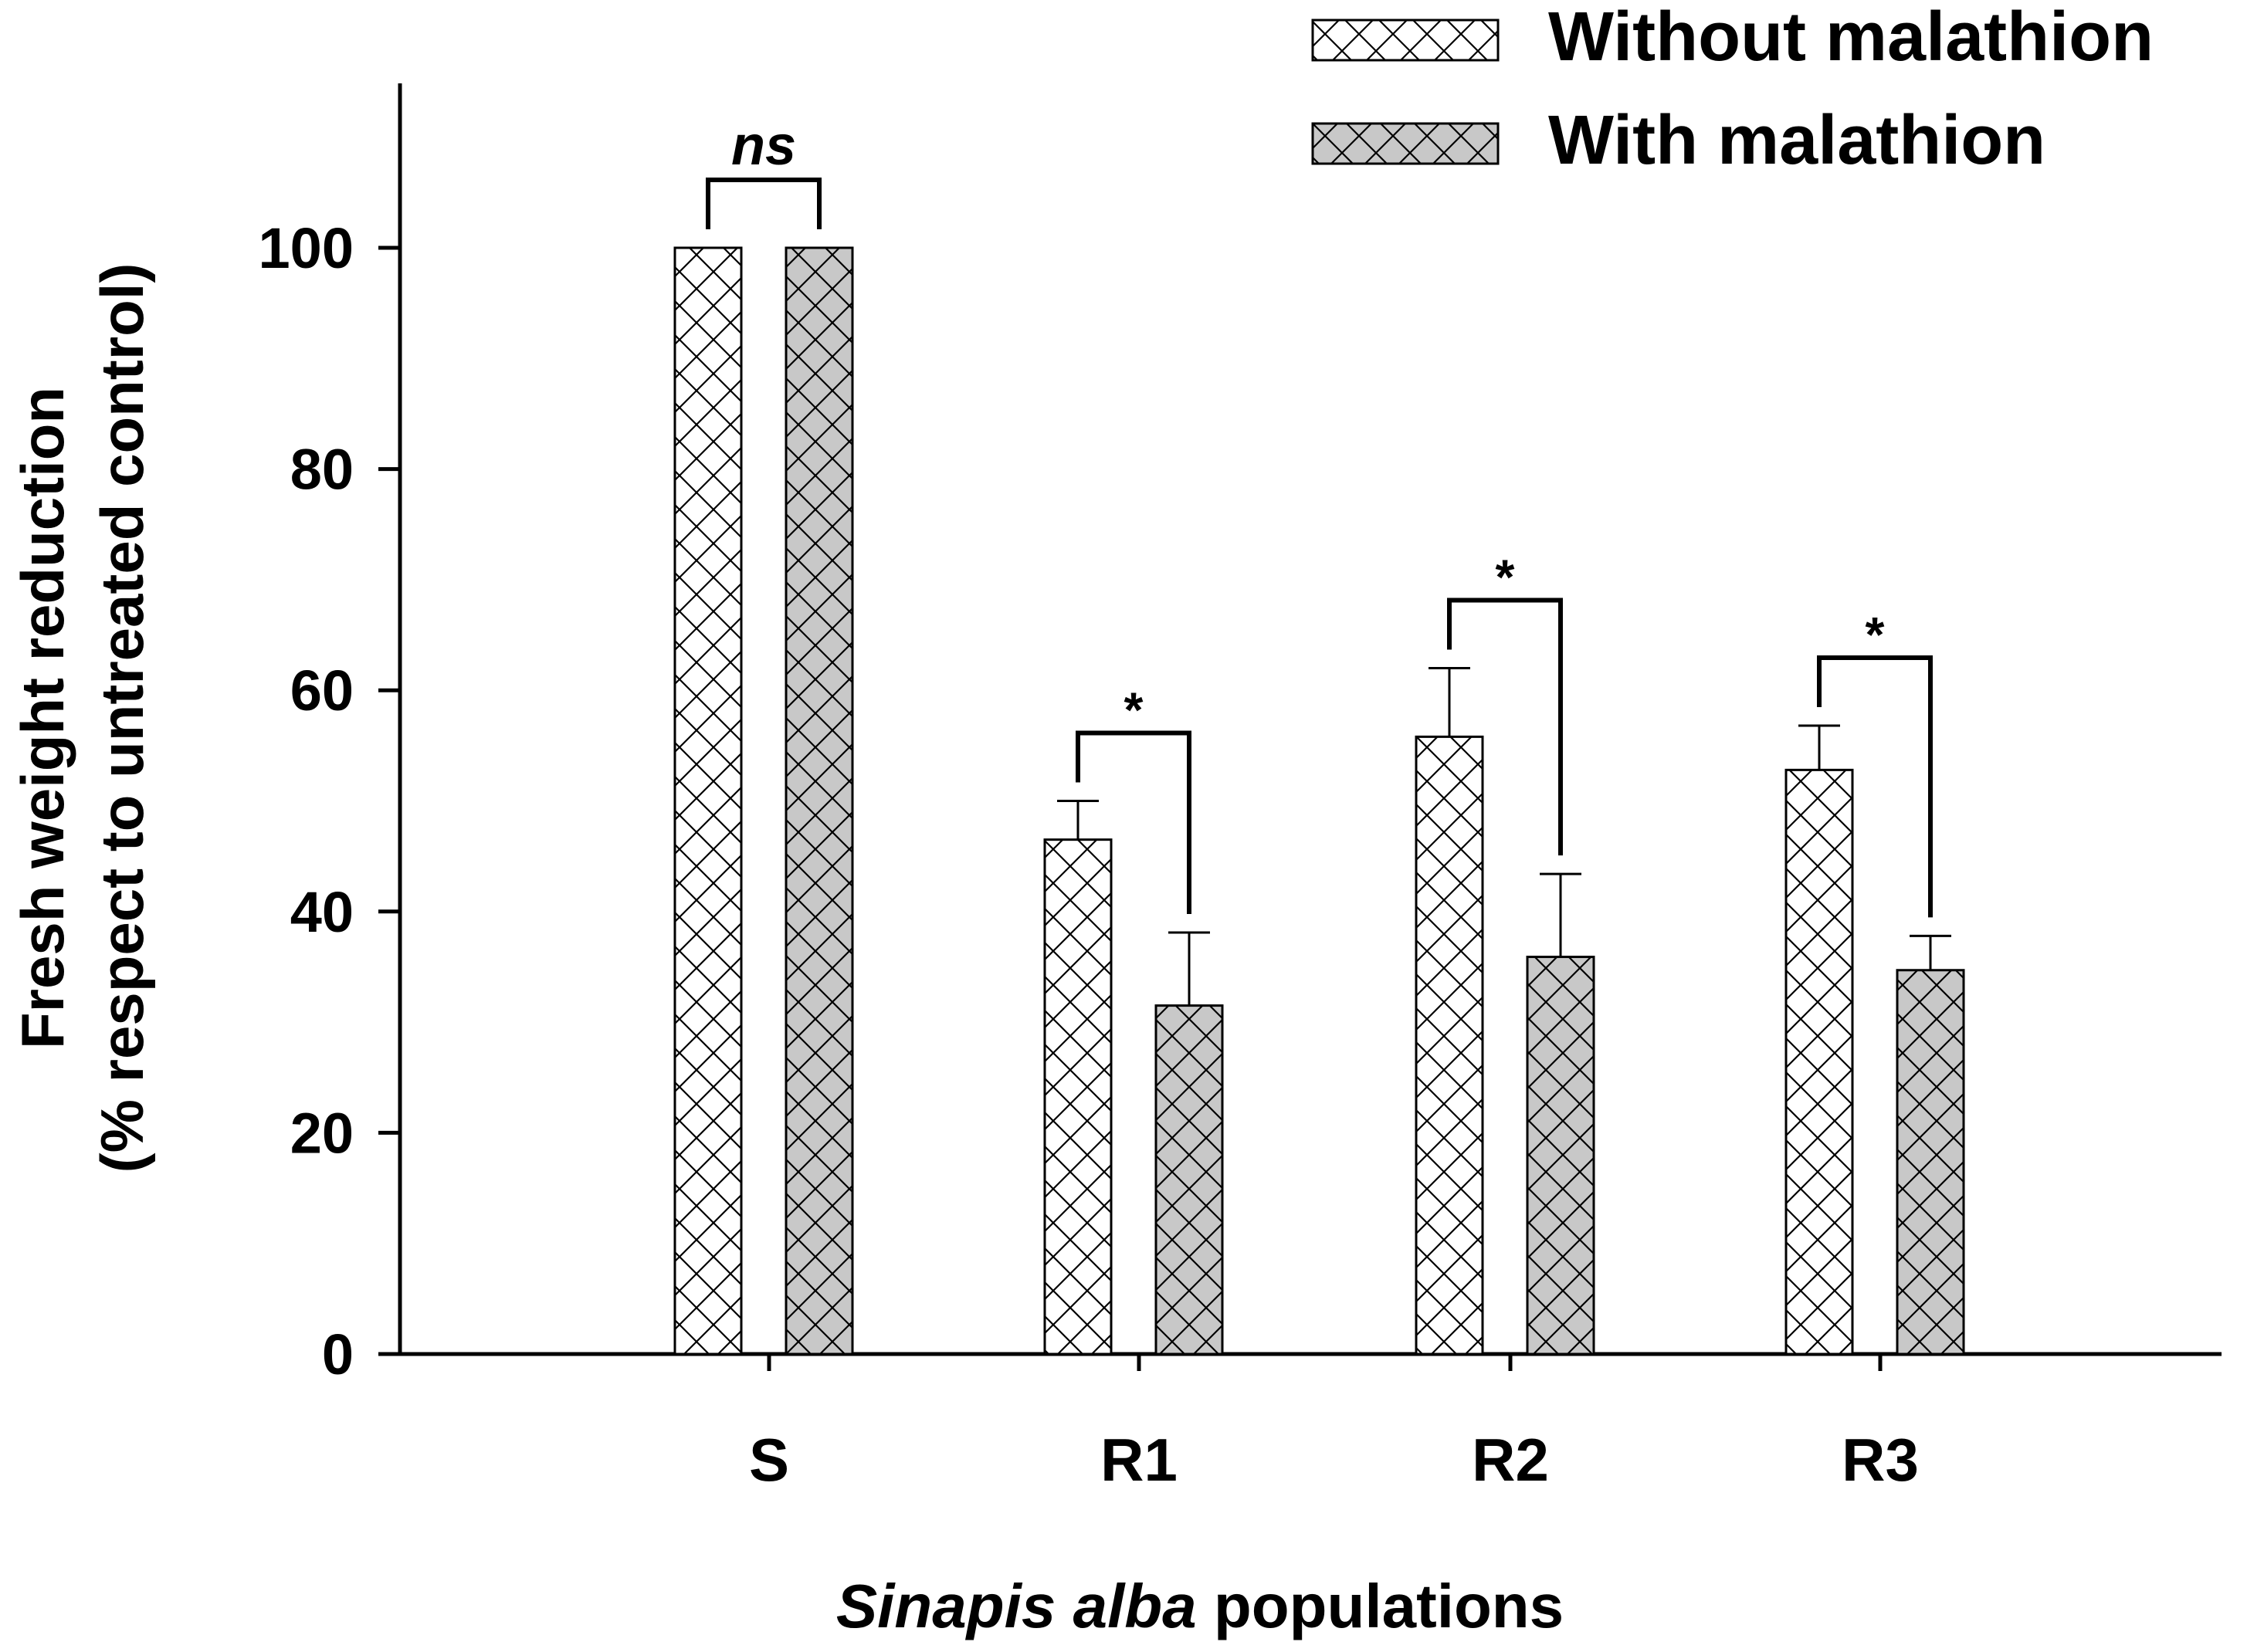 The width and height of the screenshot is (2264, 1652). Describe the element at coordinates (122, 718) in the screenshot. I see `y-axis-title-line2: (% respect to untreated control)` at that location.